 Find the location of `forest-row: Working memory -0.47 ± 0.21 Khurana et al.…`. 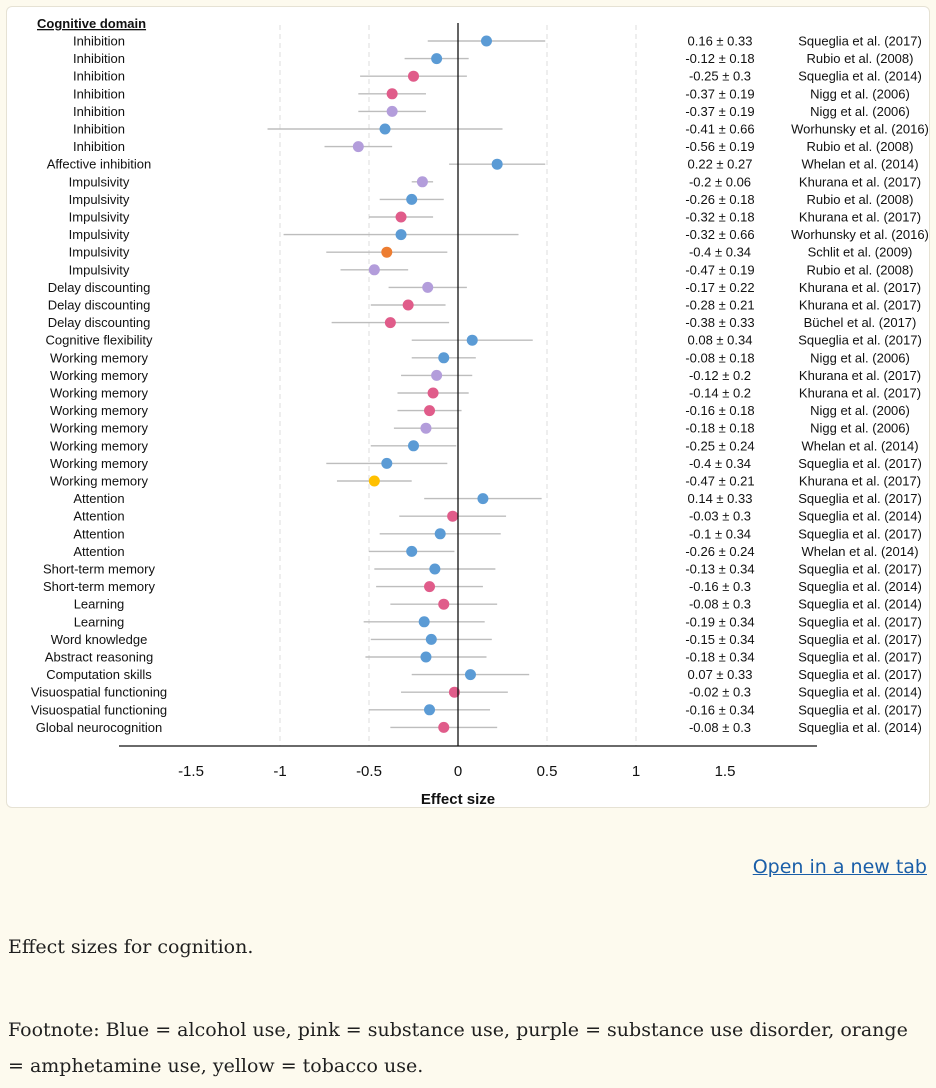

forest-row: Working memory -0.47 ± 0.21 Khurana et al.… is located at coordinates (485, 481).